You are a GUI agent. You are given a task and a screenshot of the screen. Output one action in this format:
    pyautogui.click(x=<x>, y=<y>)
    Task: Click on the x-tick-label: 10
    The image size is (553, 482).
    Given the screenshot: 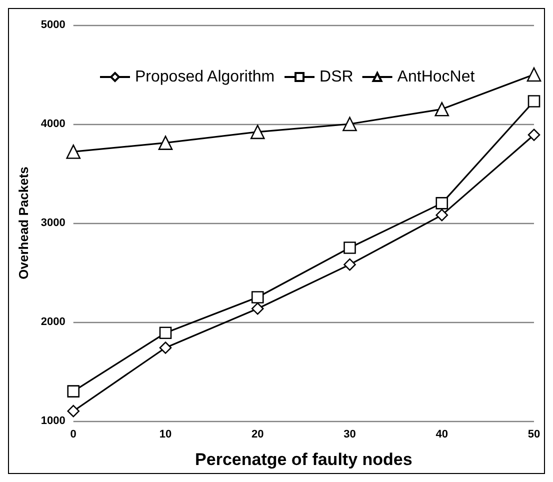 What is the action you would take?
    pyautogui.click(x=165, y=434)
    